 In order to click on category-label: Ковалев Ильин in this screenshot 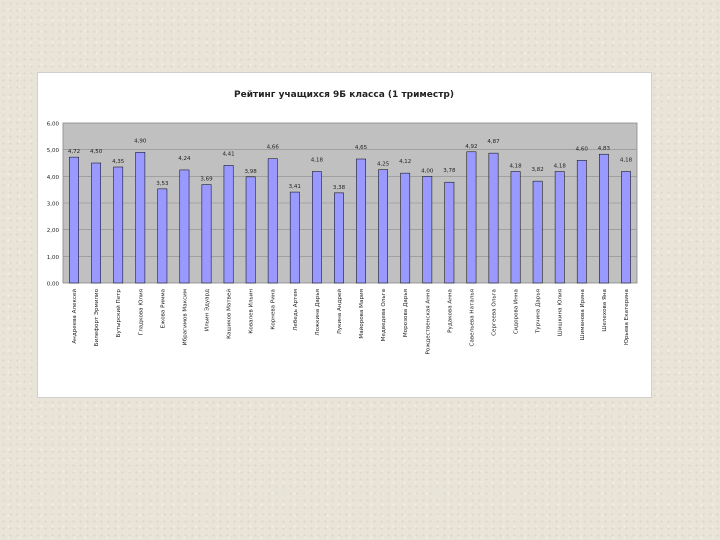, I will do `click(252, 311)`.